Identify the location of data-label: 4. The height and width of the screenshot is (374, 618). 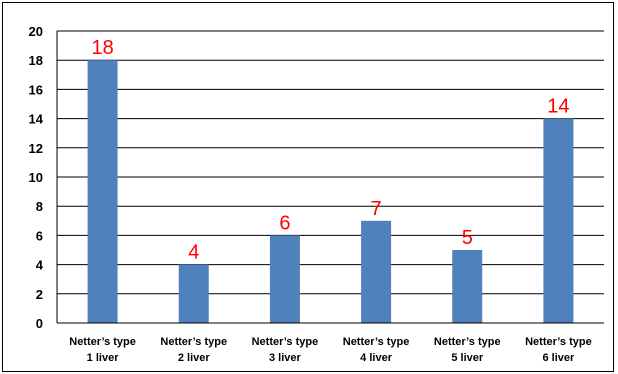
(193, 253).